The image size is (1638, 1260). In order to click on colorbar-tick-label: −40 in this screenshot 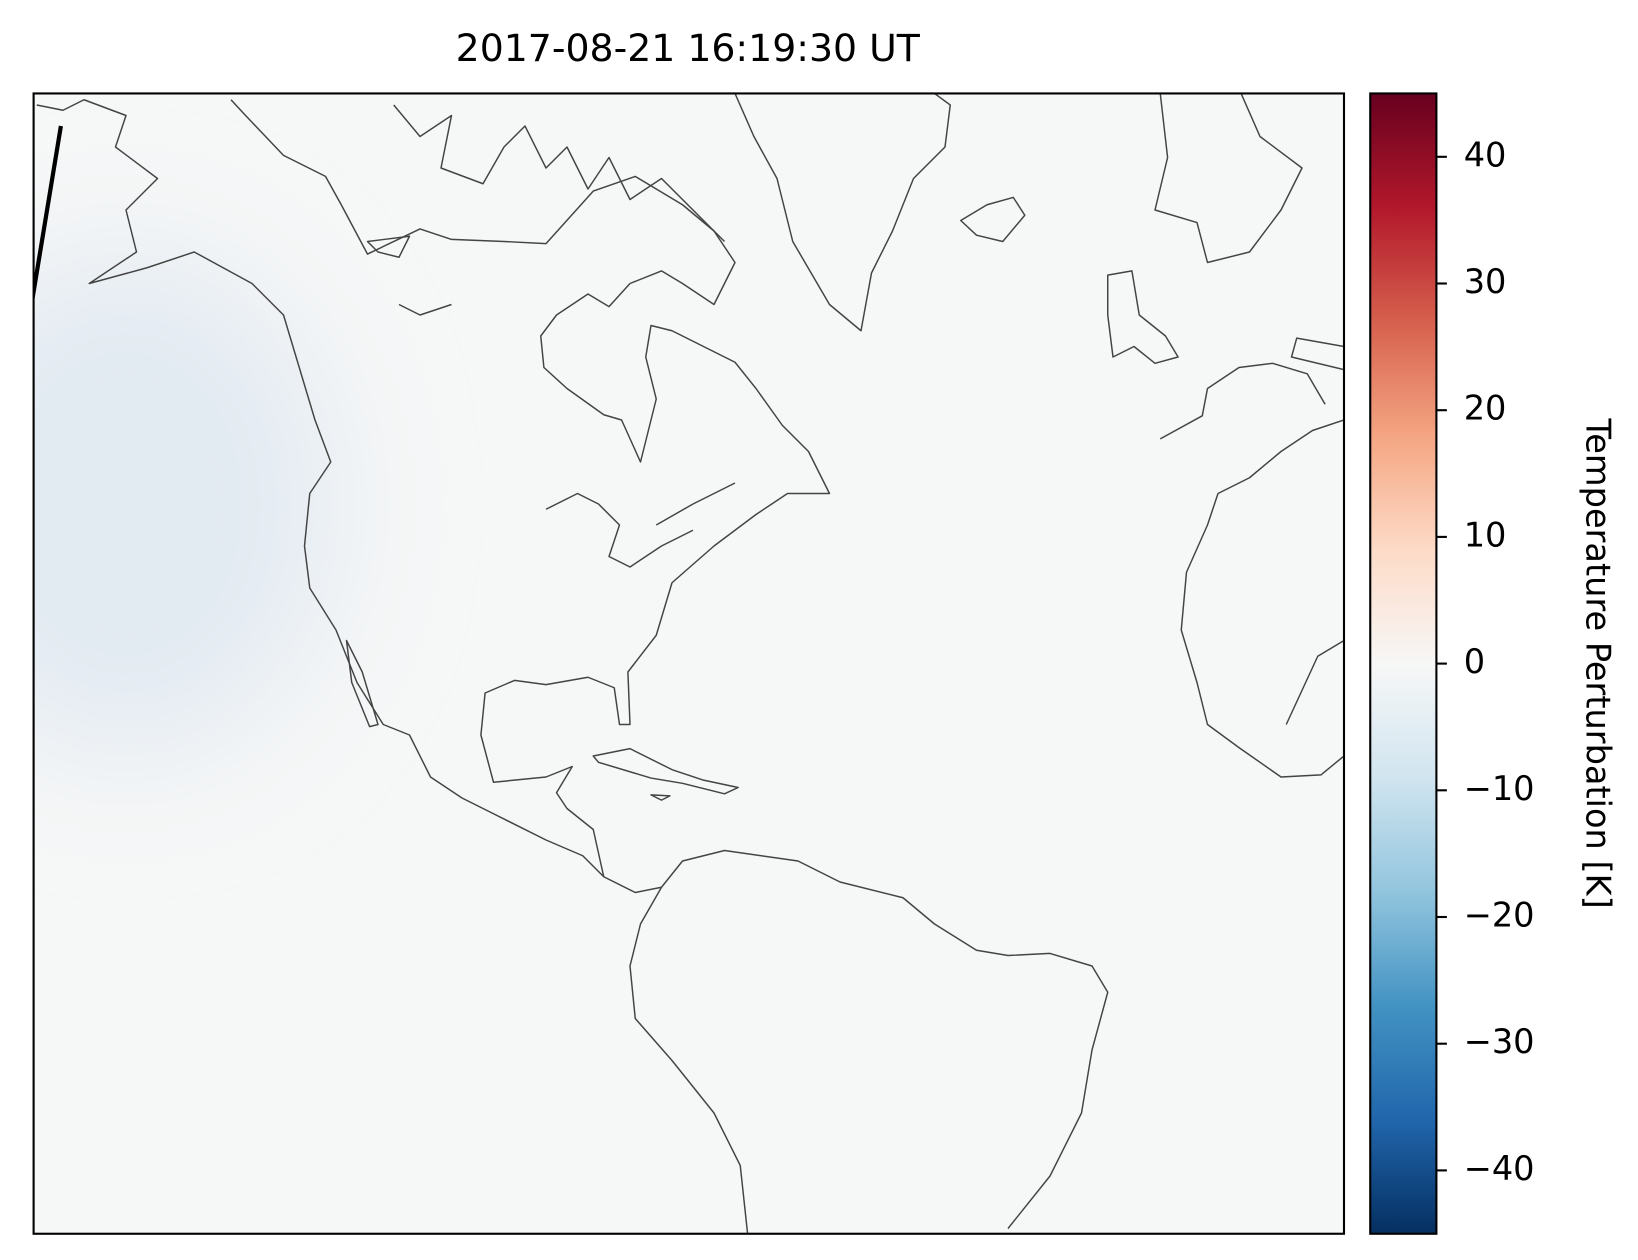, I will do `click(1499, 1168)`.